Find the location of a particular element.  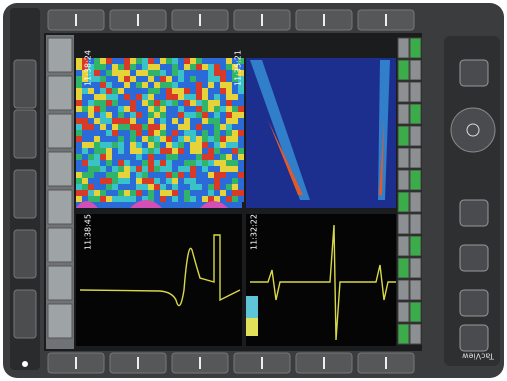

pane-time: 11:38:45 is located at coordinates (88, 232).